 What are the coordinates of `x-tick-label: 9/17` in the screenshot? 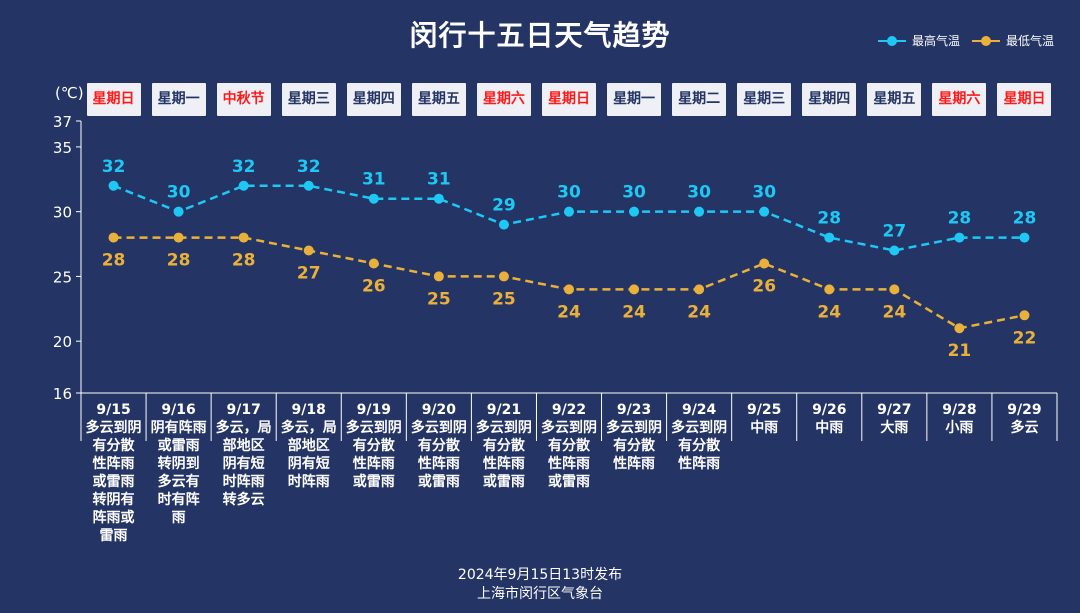 It's located at (243, 410).